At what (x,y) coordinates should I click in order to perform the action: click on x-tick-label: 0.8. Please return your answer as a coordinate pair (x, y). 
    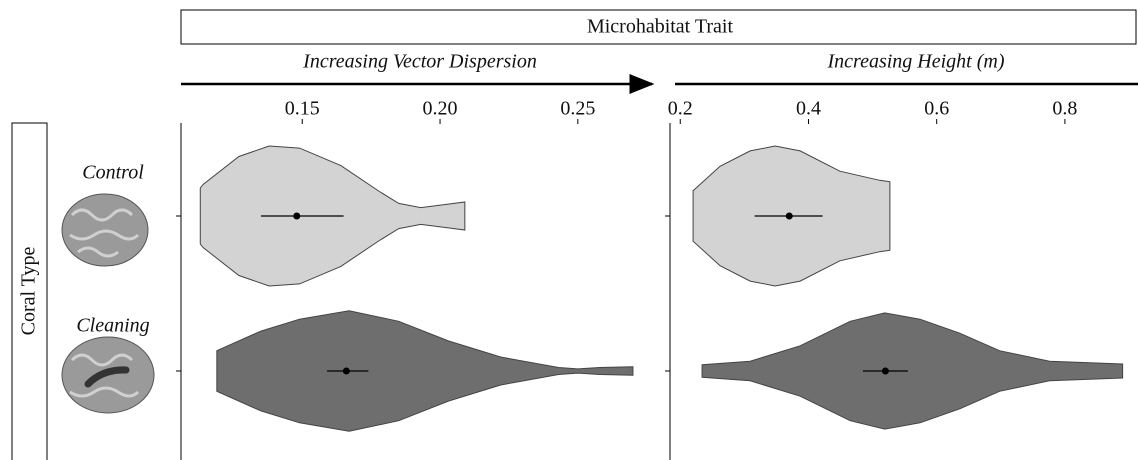
    Looking at the image, I should click on (1064, 109).